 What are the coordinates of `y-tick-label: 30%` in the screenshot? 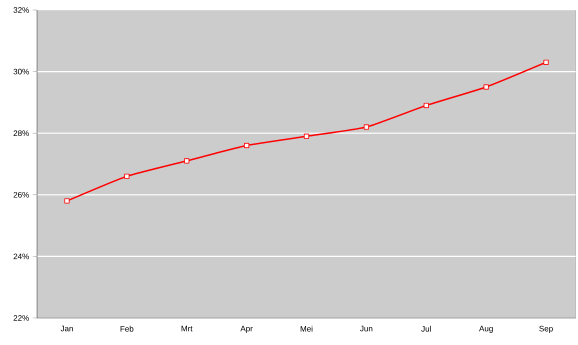 It's located at (21, 71).